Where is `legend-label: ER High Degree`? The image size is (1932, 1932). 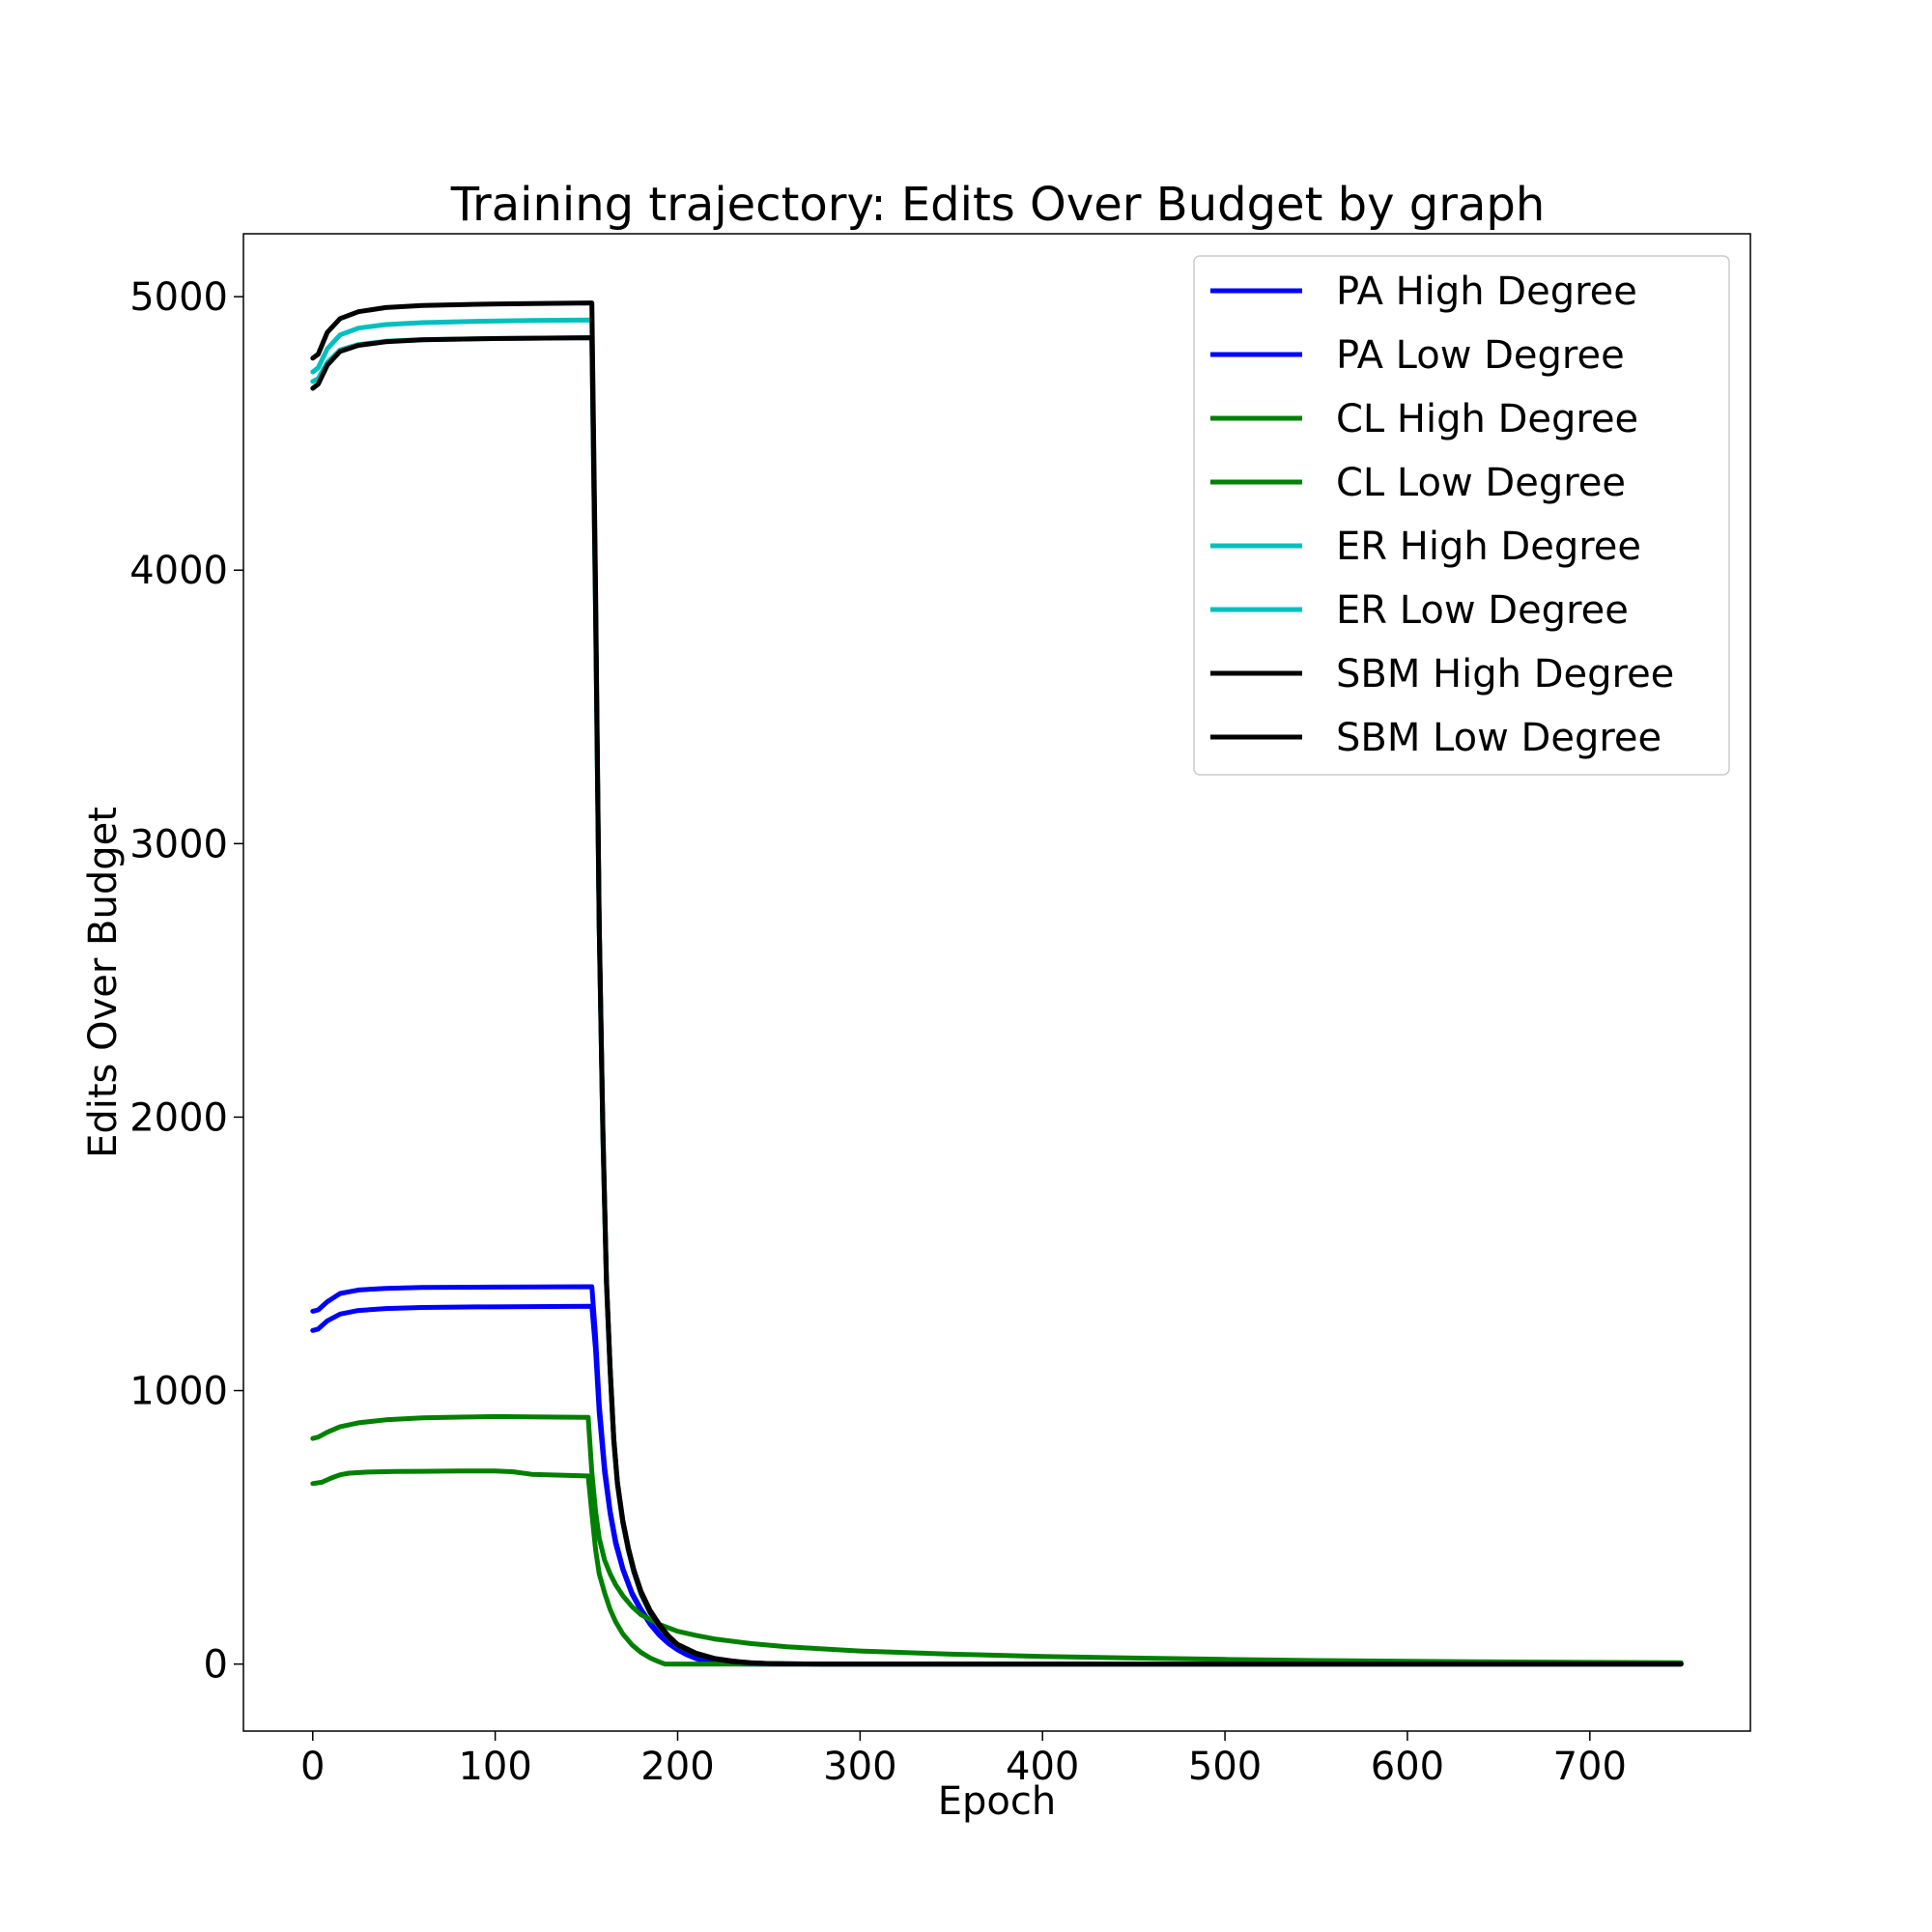
legend-label: ER High Degree is located at coordinates (1488, 547).